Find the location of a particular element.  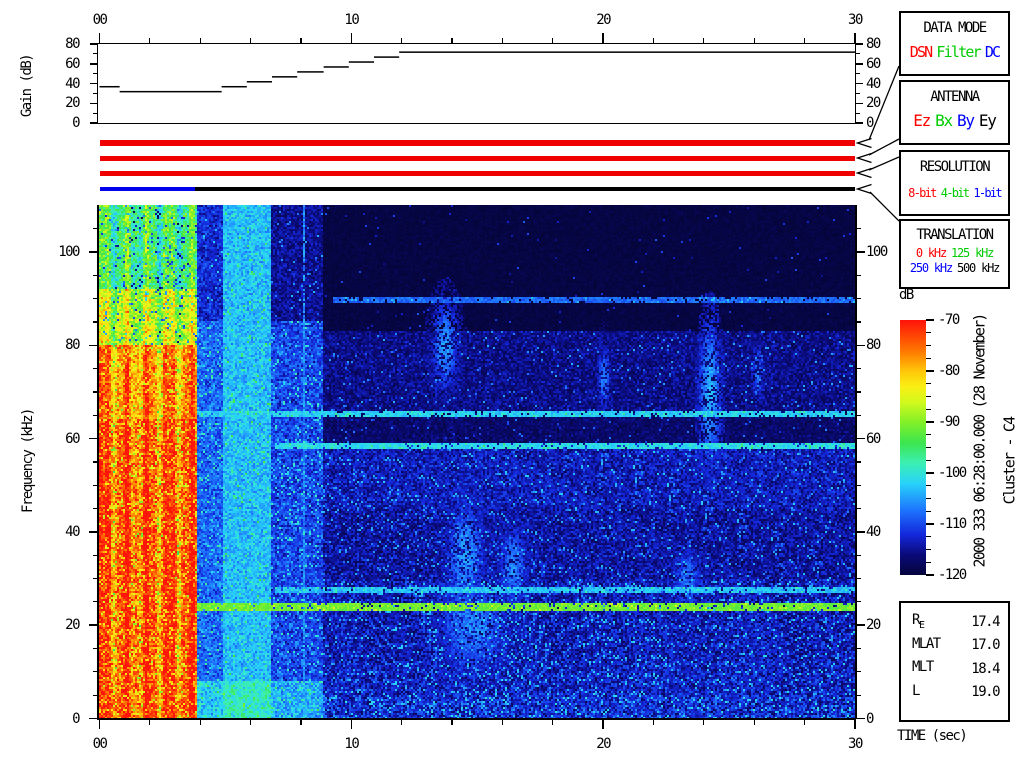

tick-label: -110 is located at coordinates (952, 524).